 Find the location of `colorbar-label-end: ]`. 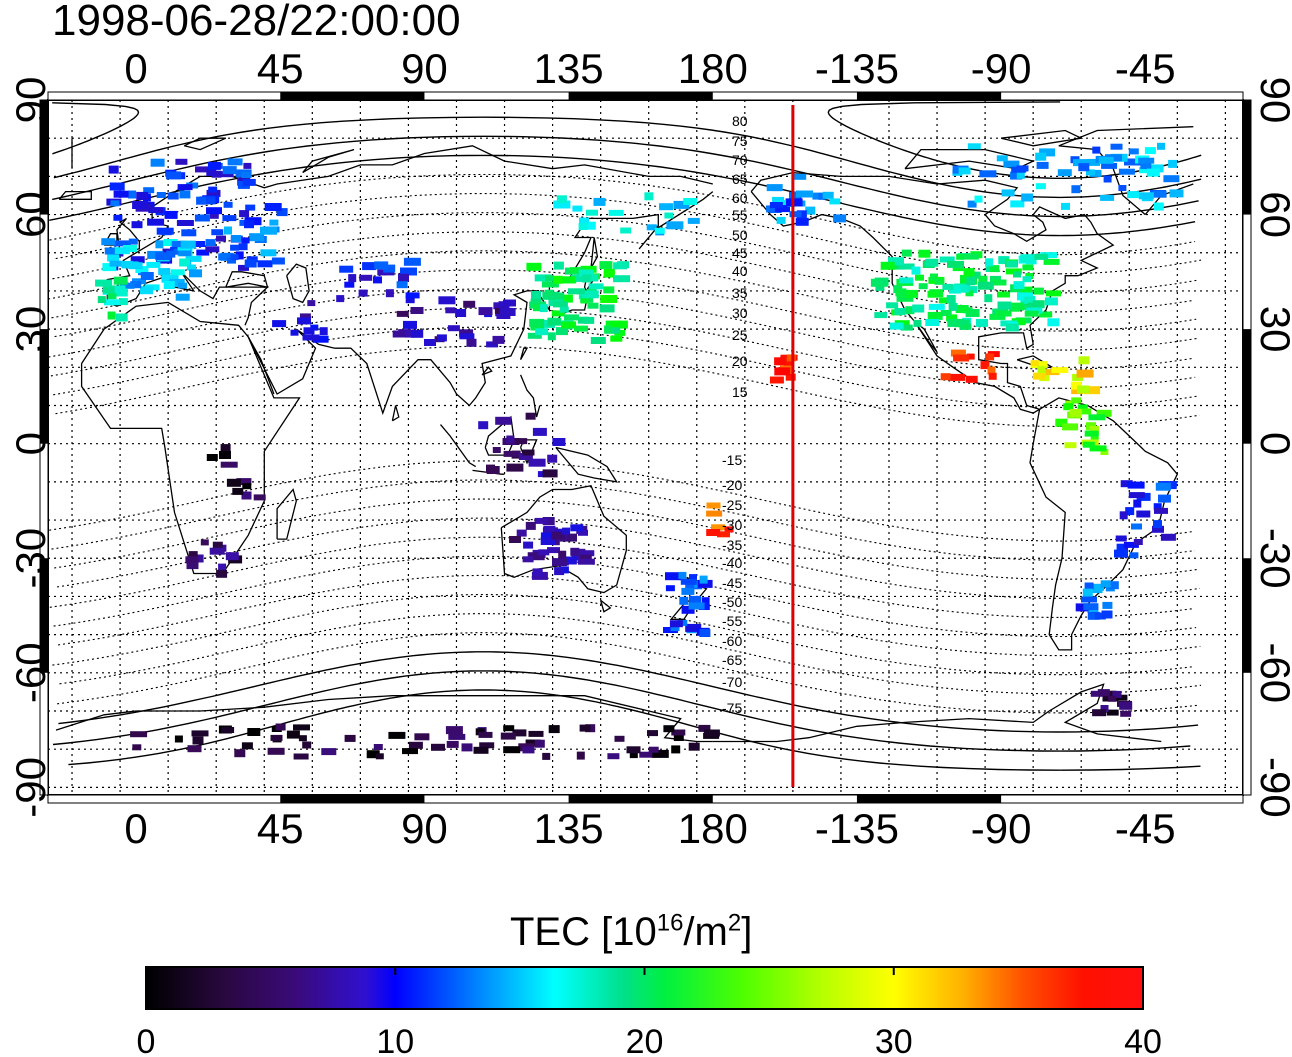

colorbar-label-end: ] is located at coordinates (747, 932).